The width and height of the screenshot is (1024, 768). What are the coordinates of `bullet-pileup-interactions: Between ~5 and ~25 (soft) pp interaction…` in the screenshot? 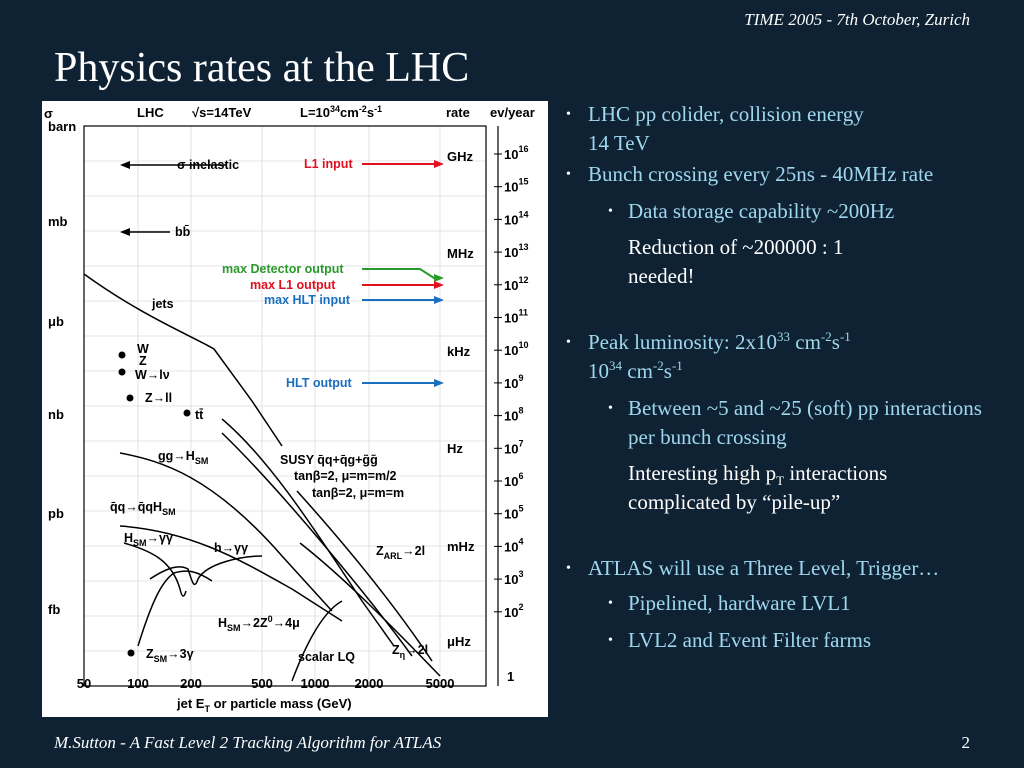 It's located at (774, 423).